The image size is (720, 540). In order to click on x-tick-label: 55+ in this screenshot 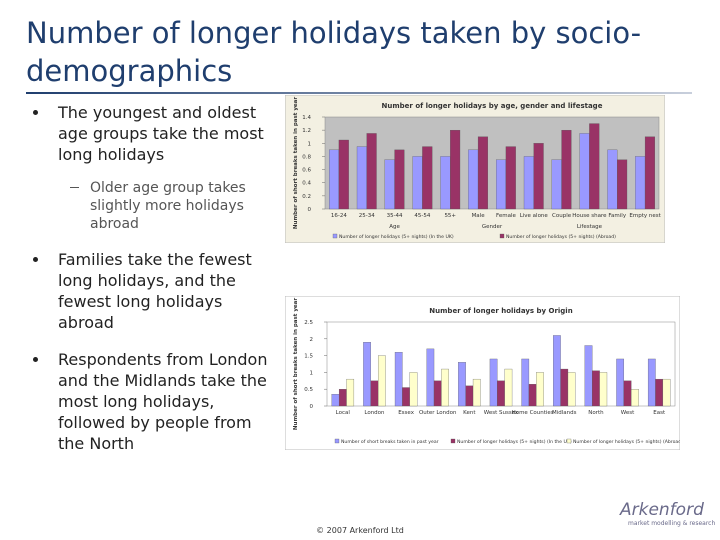, I will do `click(450, 216)`.